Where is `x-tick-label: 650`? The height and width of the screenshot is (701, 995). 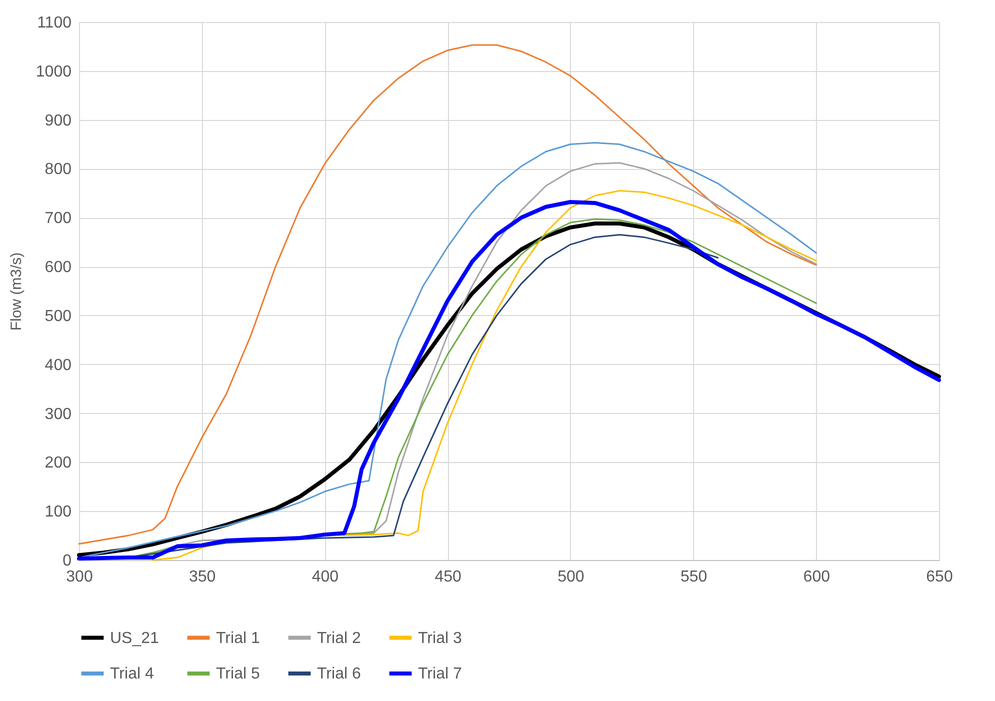 x-tick-label: 650 is located at coordinates (939, 577).